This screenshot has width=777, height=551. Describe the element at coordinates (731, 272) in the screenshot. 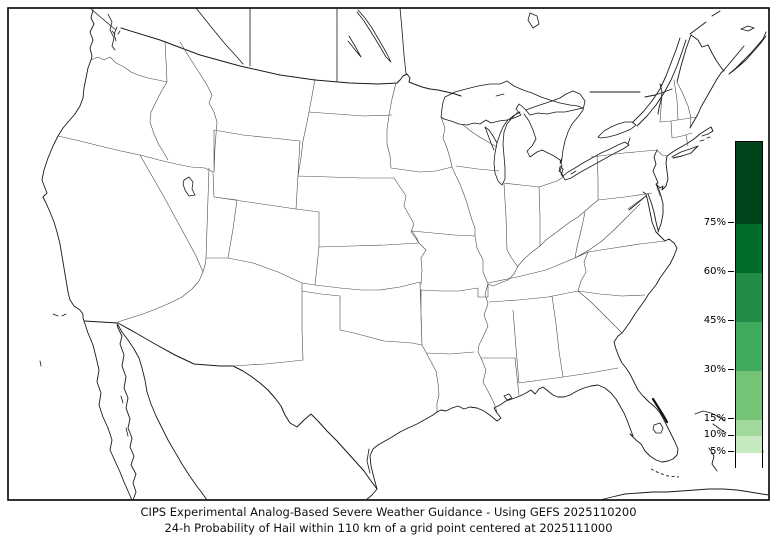

I see `colorbar-tick-60%` at that location.